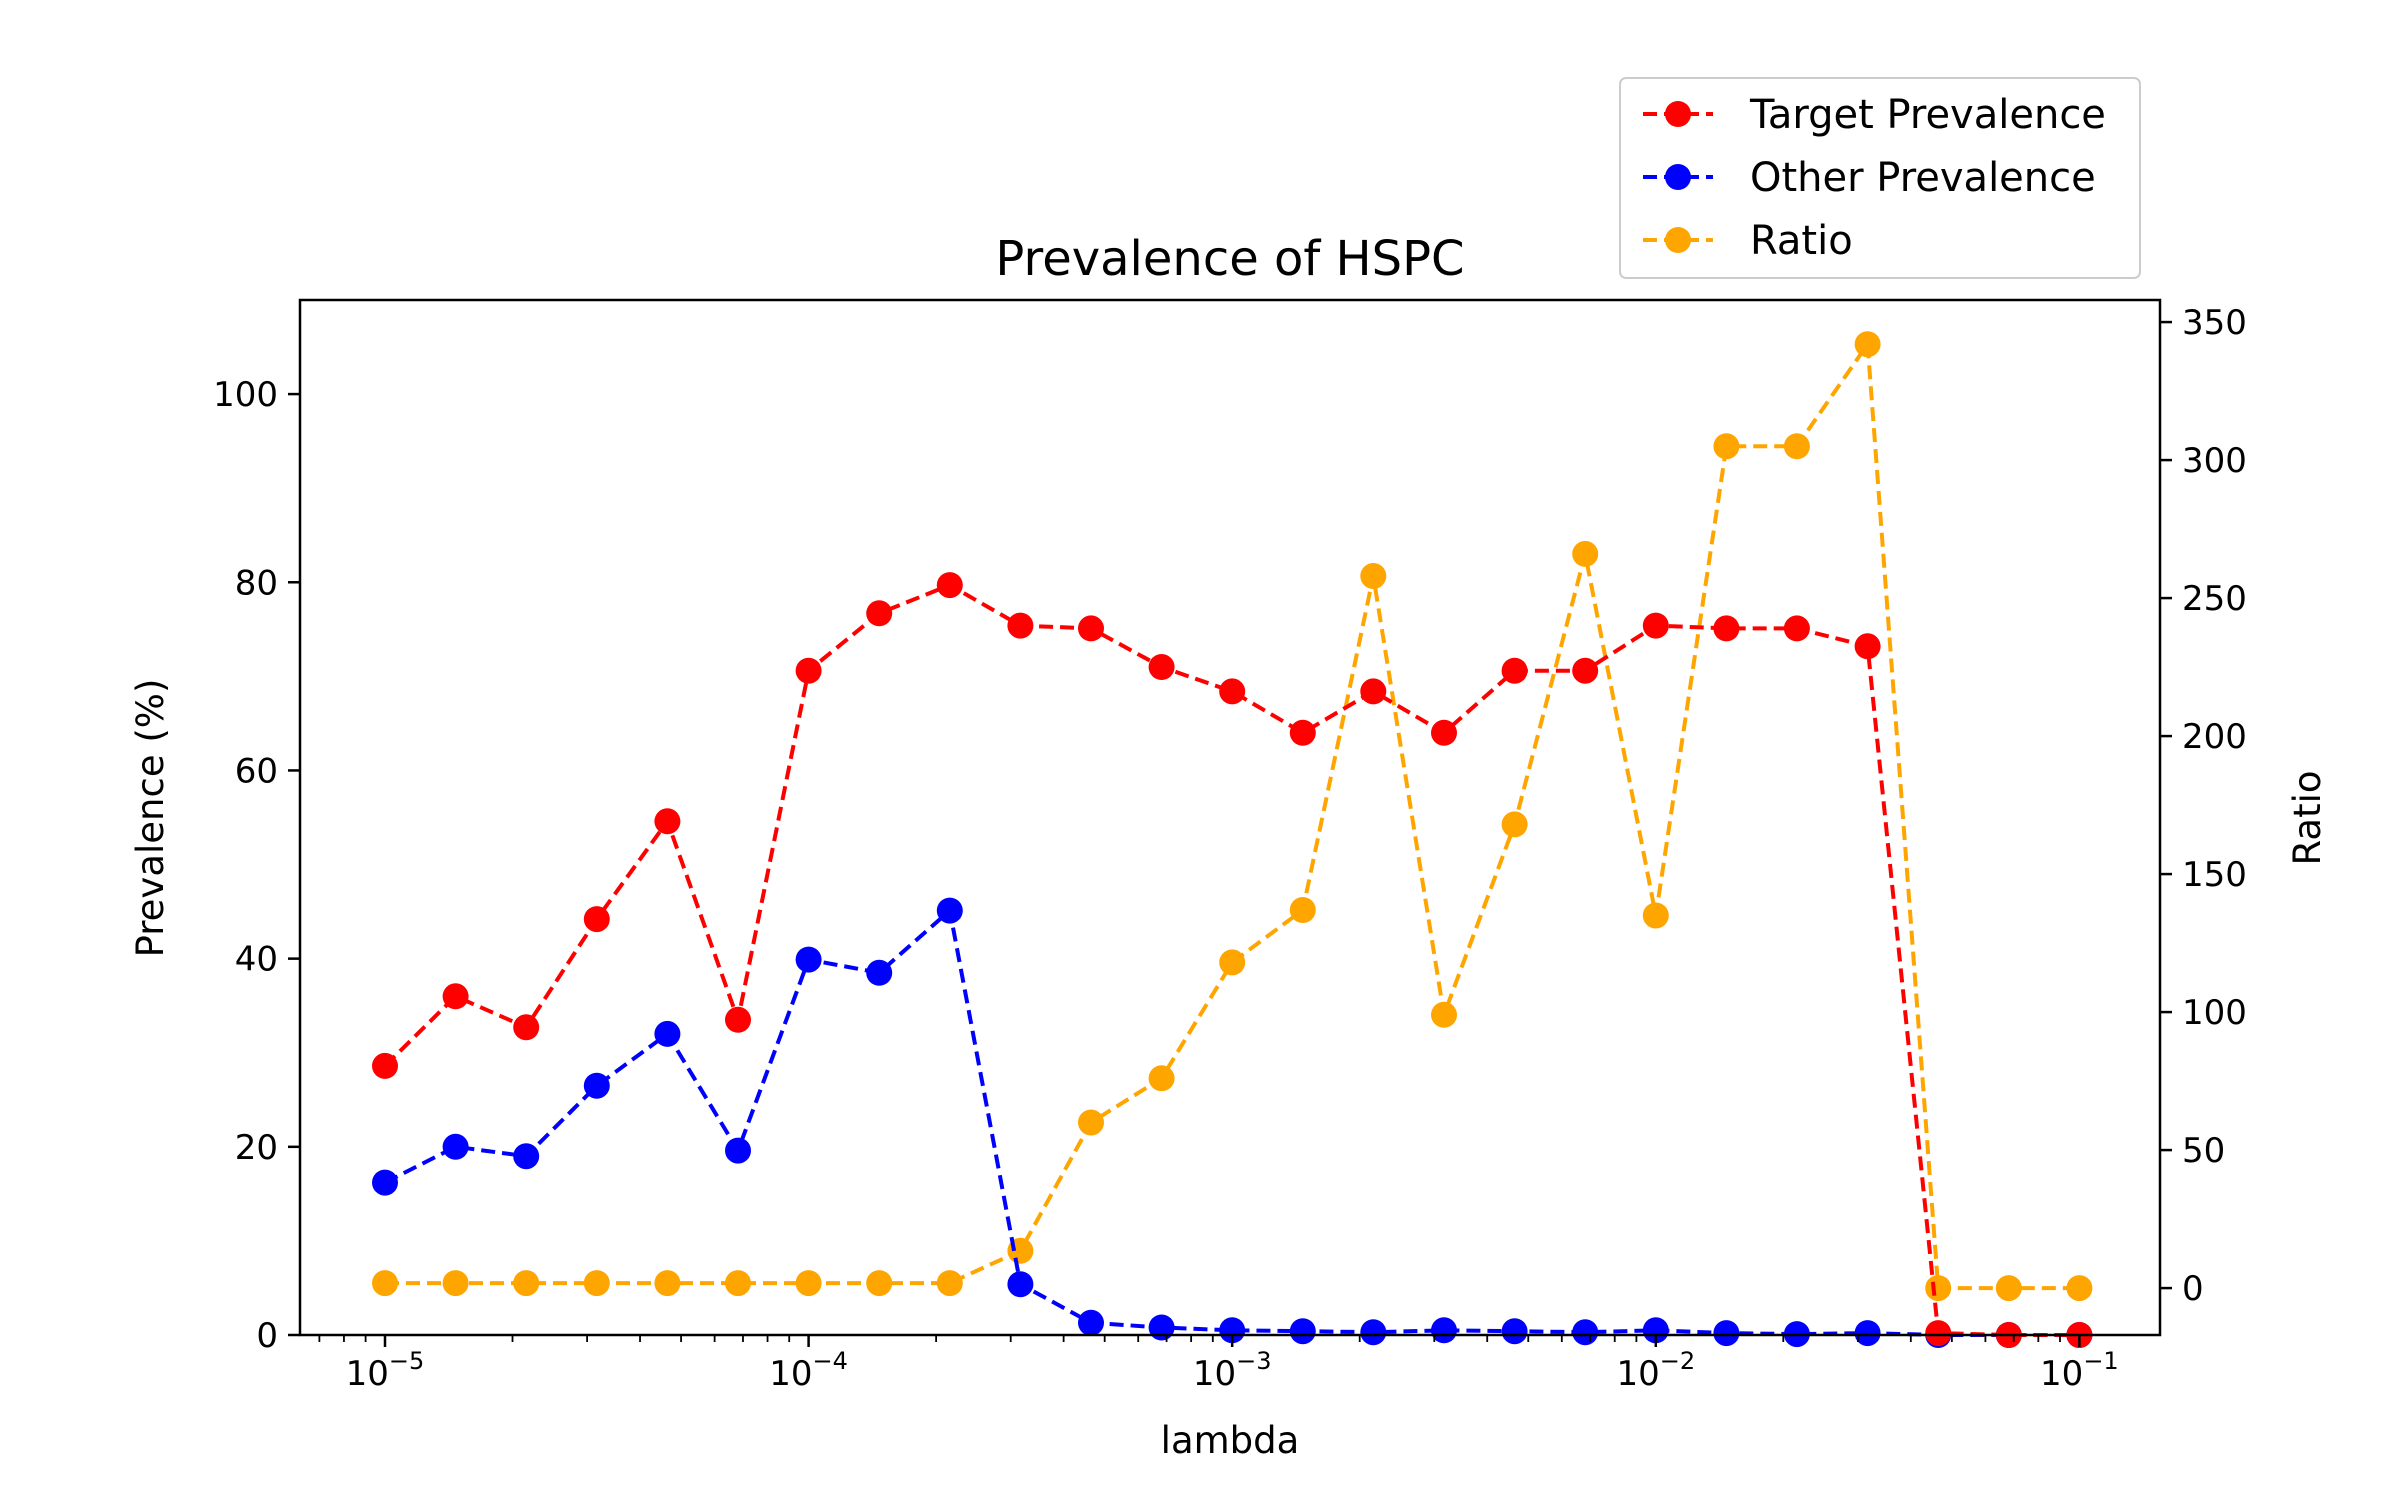 The height and width of the screenshot is (1500, 2400). What do you see at coordinates (1230, 1440) in the screenshot?
I see `x-axis-label: lambda` at bounding box center [1230, 1440].